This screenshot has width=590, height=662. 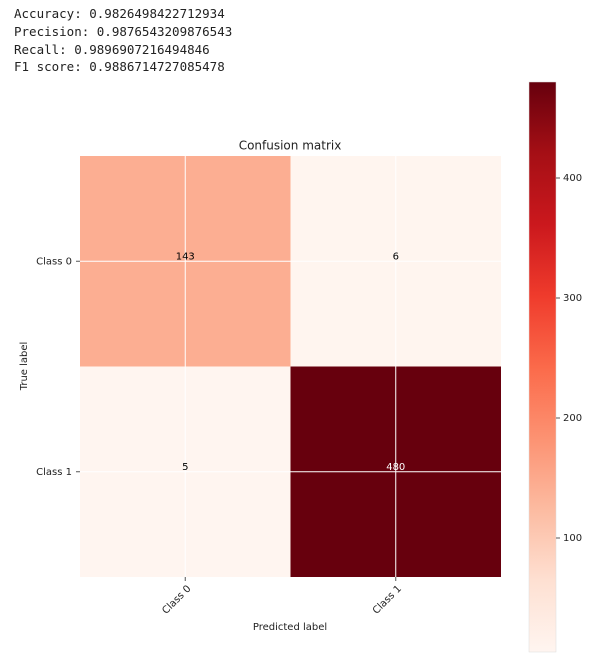 What do you see at coordinates (119, 66) in the screenshot?
I see `metric-line: F1 score: 0.9886714727085478` at bounding box center [119, 66].